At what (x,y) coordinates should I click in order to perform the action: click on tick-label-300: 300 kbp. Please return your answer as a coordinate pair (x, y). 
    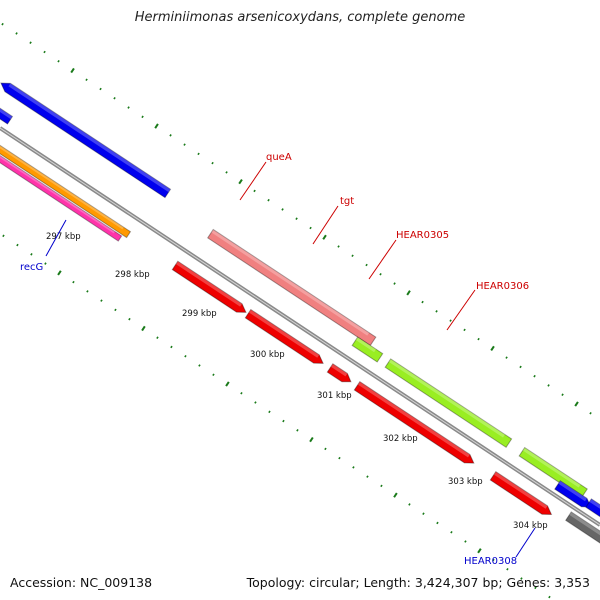
    Looking at the image, I should click on (267, 355).